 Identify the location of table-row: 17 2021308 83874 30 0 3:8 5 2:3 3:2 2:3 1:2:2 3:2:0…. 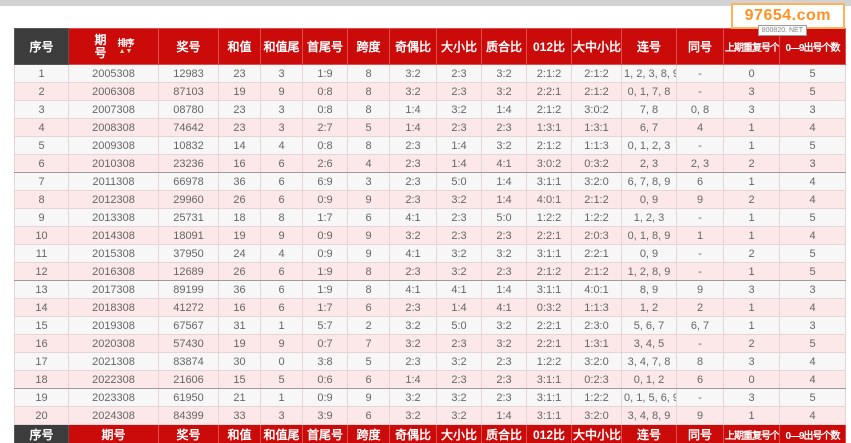
(430, 361).